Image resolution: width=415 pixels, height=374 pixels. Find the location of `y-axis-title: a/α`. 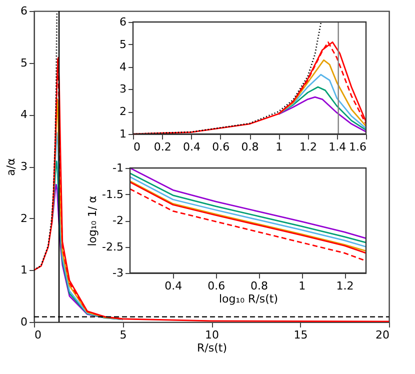

y-axis-title: a/α is located at coordinates (11, 167).